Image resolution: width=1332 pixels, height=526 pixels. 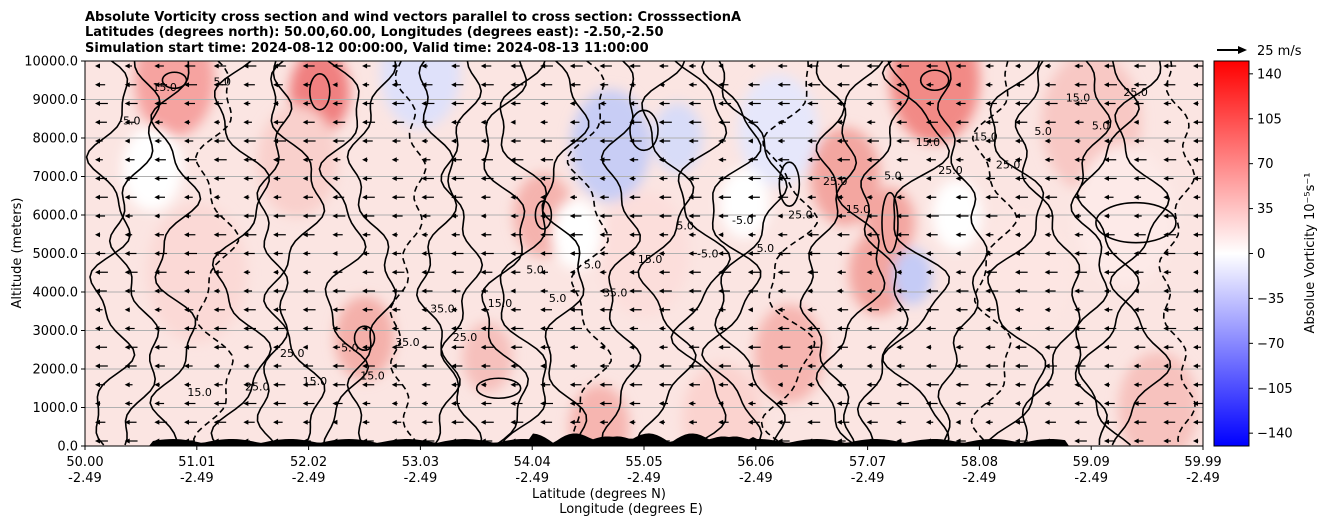 I want to click on colorbar-ticks: 140 105 70 35 0 −35 −70 −105 −140, so click(x=1271, y=254).